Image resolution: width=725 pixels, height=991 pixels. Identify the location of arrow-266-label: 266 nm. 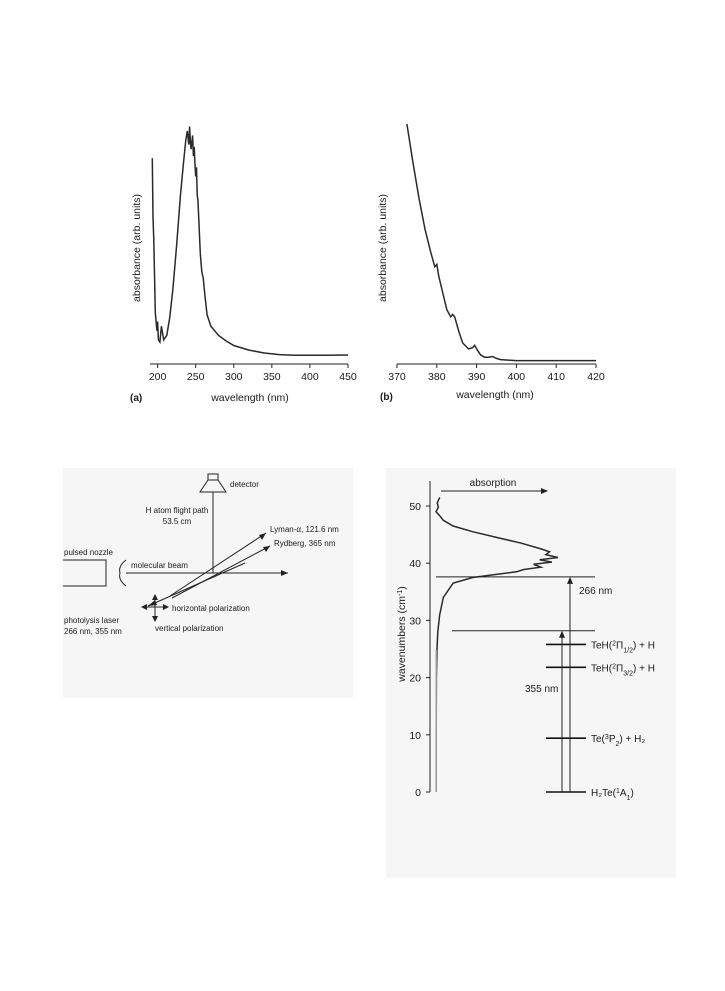
(595, 591).